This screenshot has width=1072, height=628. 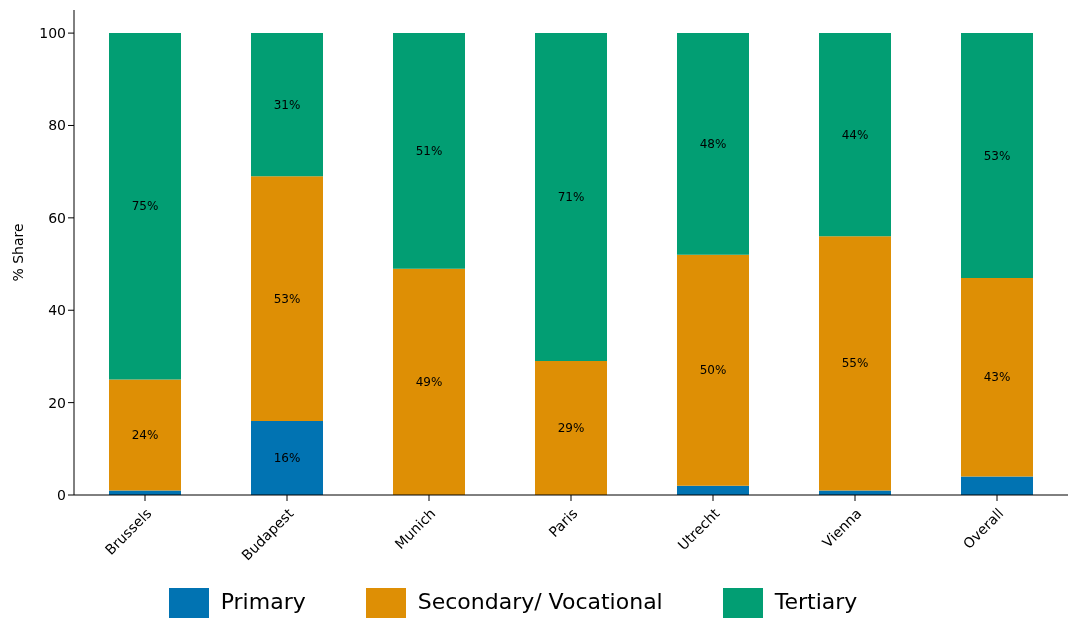 I want to click on legend-label: Tertiary, so click(x=816, y=601).